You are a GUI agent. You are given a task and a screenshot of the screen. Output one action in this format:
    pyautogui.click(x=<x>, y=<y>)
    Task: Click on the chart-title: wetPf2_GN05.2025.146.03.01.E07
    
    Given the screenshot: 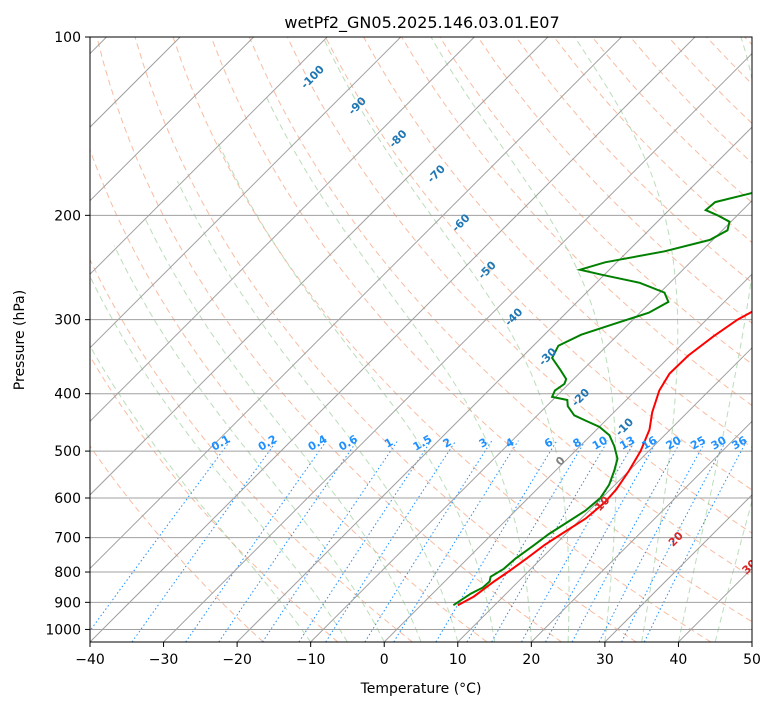 What is the action you would take?
    pyautogui.click(x=421, y=23)
    